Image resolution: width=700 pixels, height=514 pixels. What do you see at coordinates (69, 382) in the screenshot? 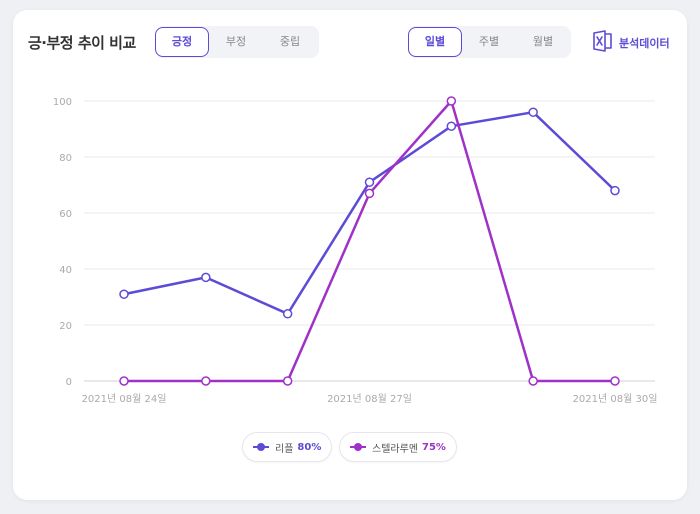
I see `y-tick-label: 0` at bounding box center [69, 382].